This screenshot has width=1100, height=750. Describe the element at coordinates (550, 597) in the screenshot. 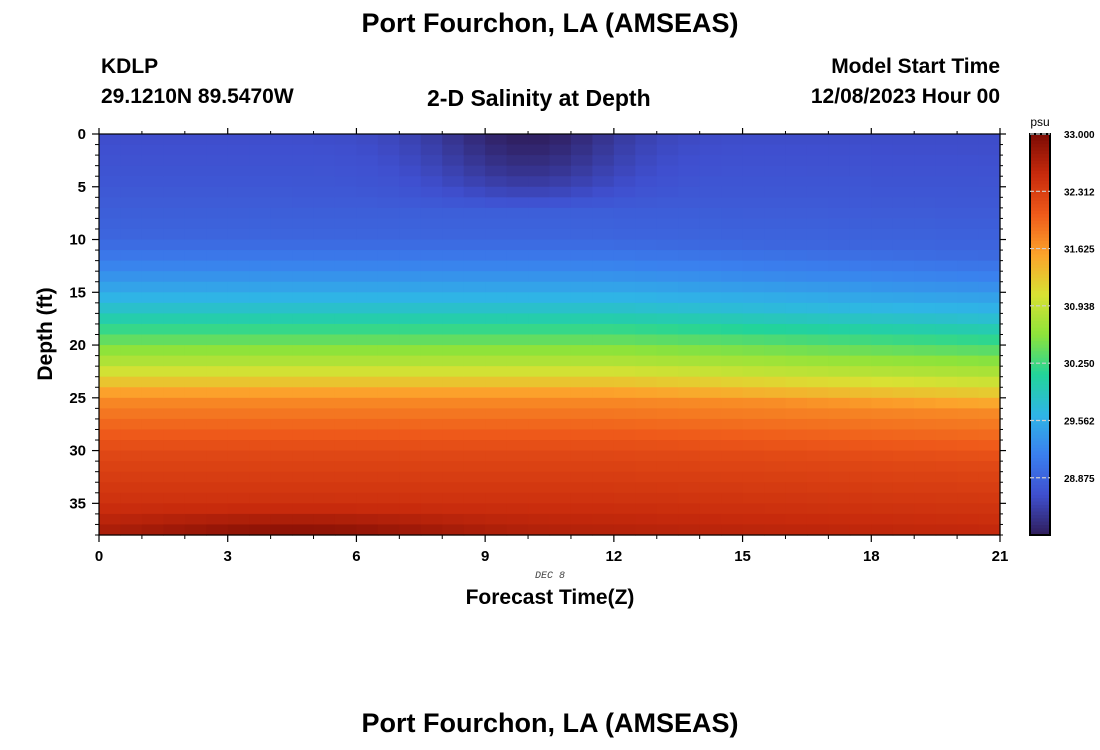

I see `x-axis-label: Forecast Time(Z)` at that location.